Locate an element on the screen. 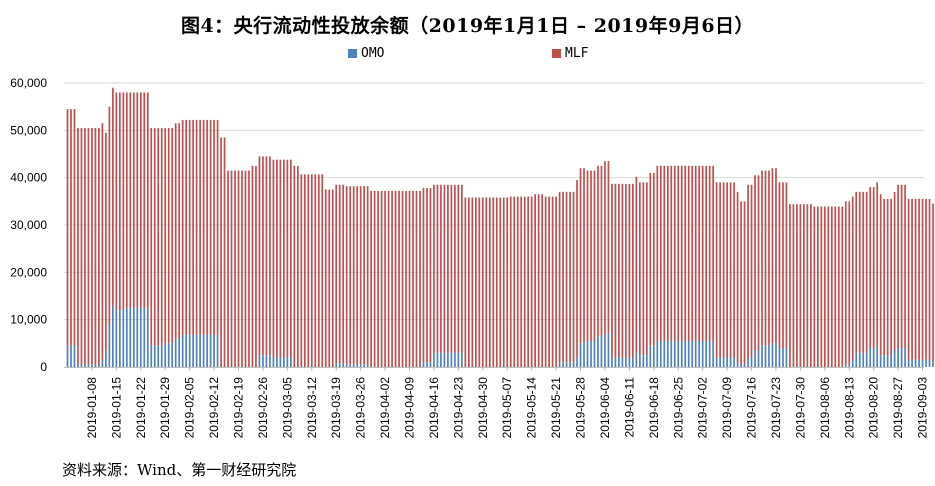 The height and width of the screenshot is (486, 935). x-tick-label: 2019-02-19 is located at coordinates (239, 408).